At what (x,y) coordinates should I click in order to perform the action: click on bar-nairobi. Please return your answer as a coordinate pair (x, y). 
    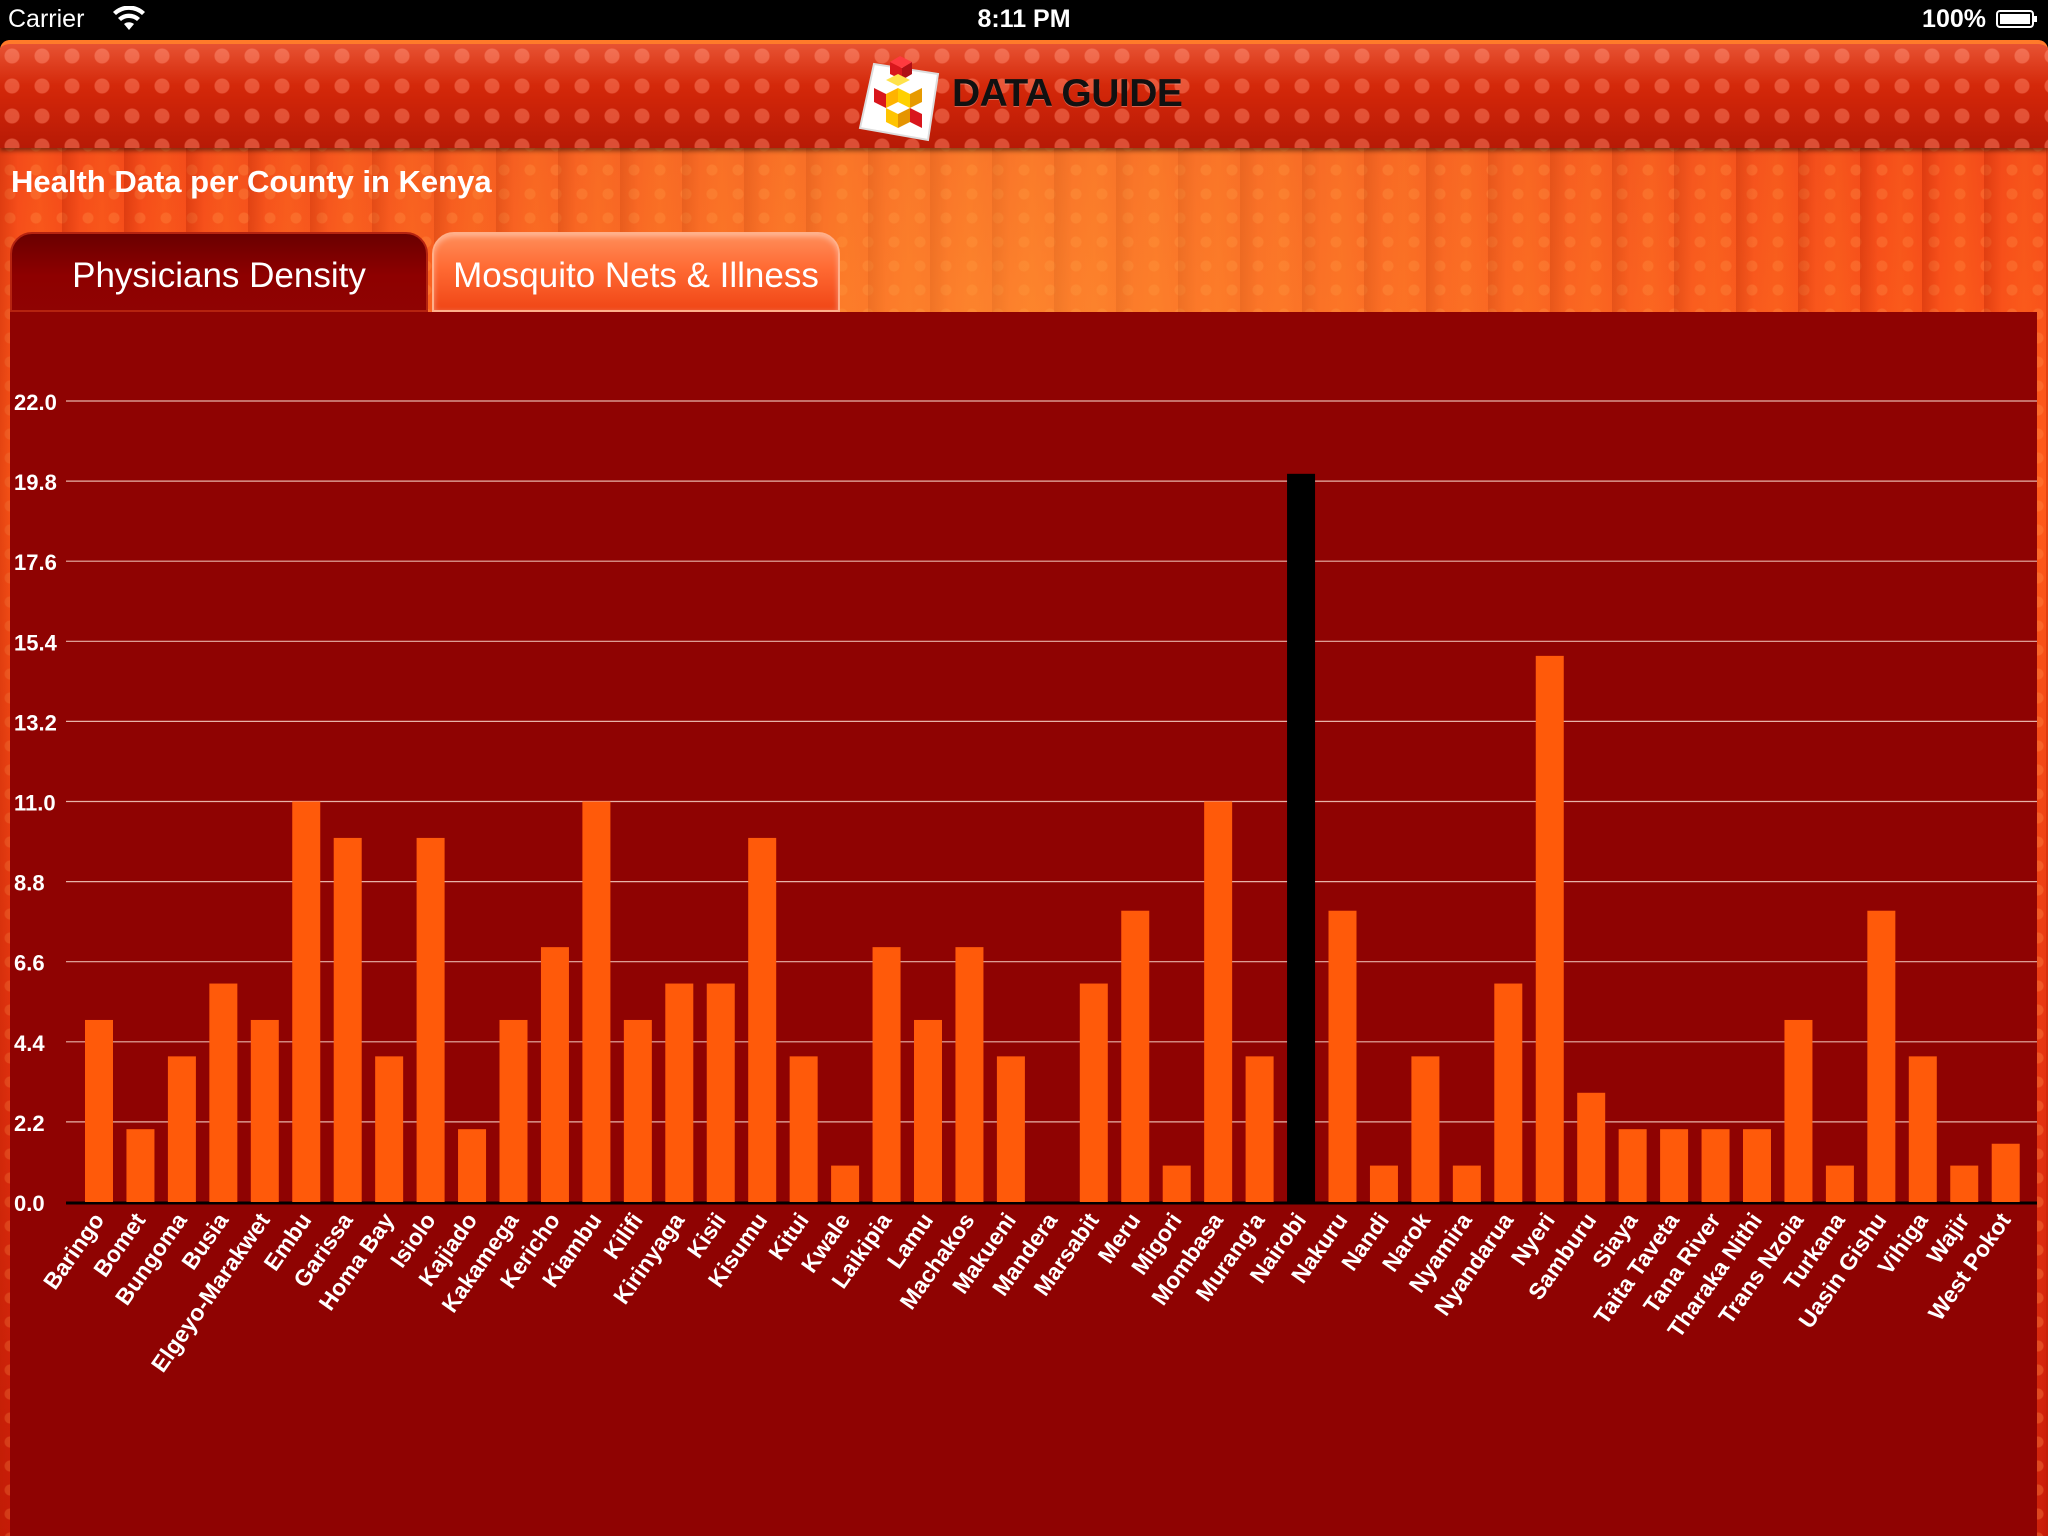
    Looking at the image, I should click on (1301, 837).